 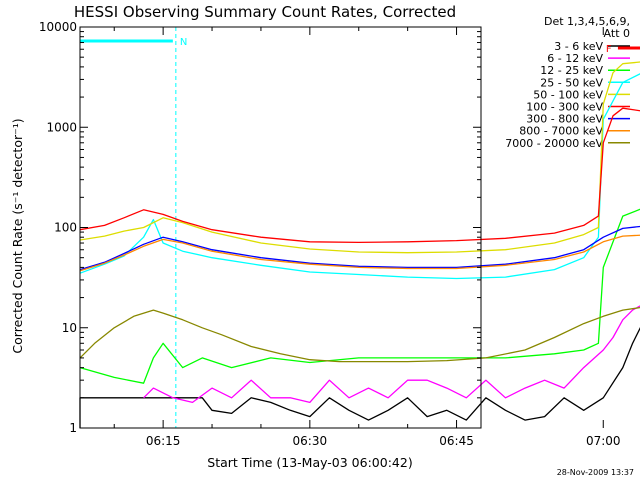 What do you see at coordinates (578, 46) in the screenshot?
I see `legend-label-1: 3 - 6 keV` at bounding box center [578, 46].